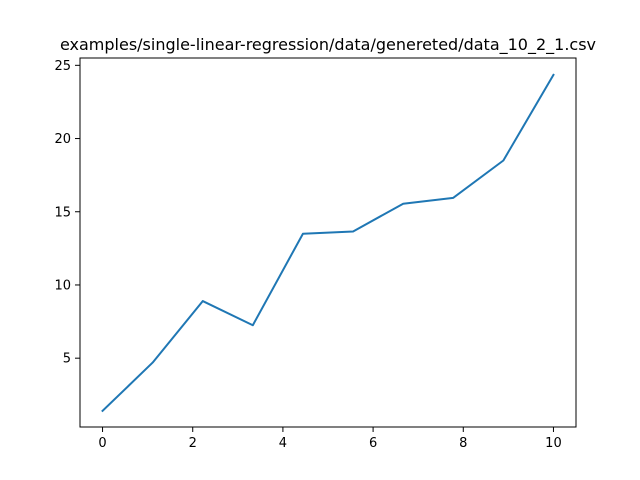 The width and height of the screenshot is (640, 480). What do you see at coordinates (62, 212) in the screenshot?
I see `y-tick-label: 15` at bounding box center [62, 212].